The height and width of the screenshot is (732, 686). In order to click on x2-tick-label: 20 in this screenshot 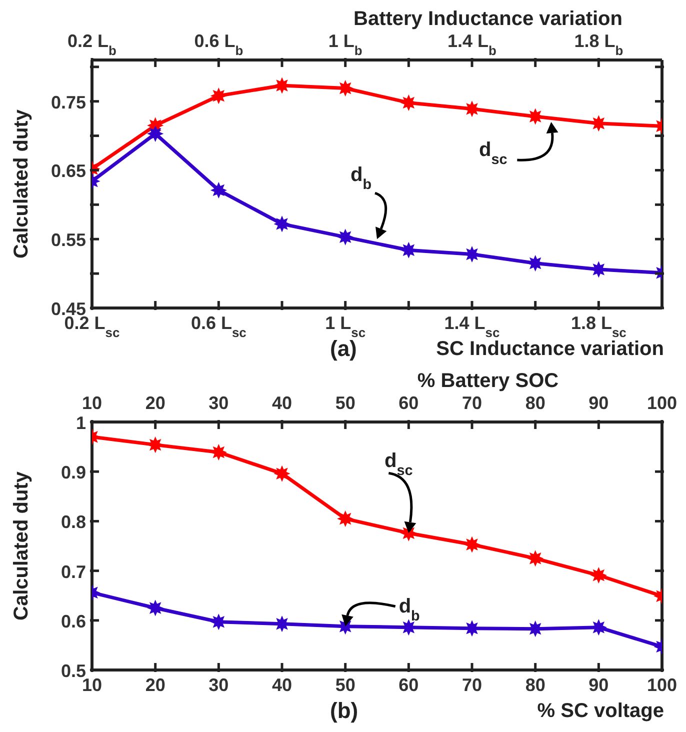, I will do `click(155, 403)`.